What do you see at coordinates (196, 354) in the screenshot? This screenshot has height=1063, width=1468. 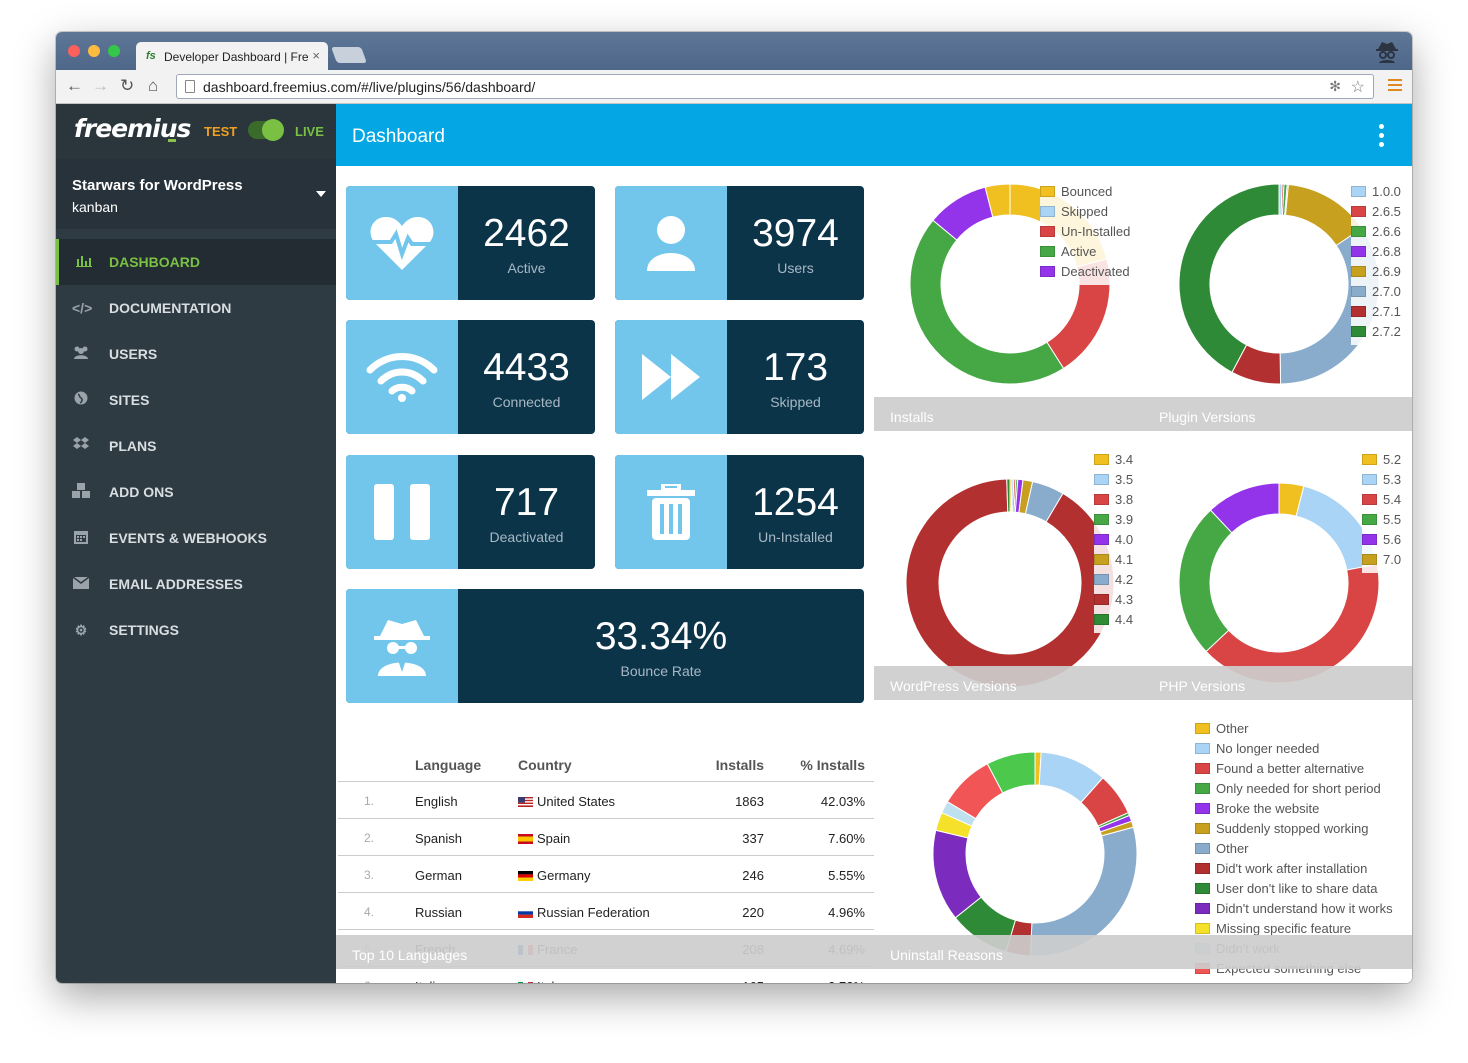 I see `sidebar-item-users: USERS` at bounding box center [196, 354].